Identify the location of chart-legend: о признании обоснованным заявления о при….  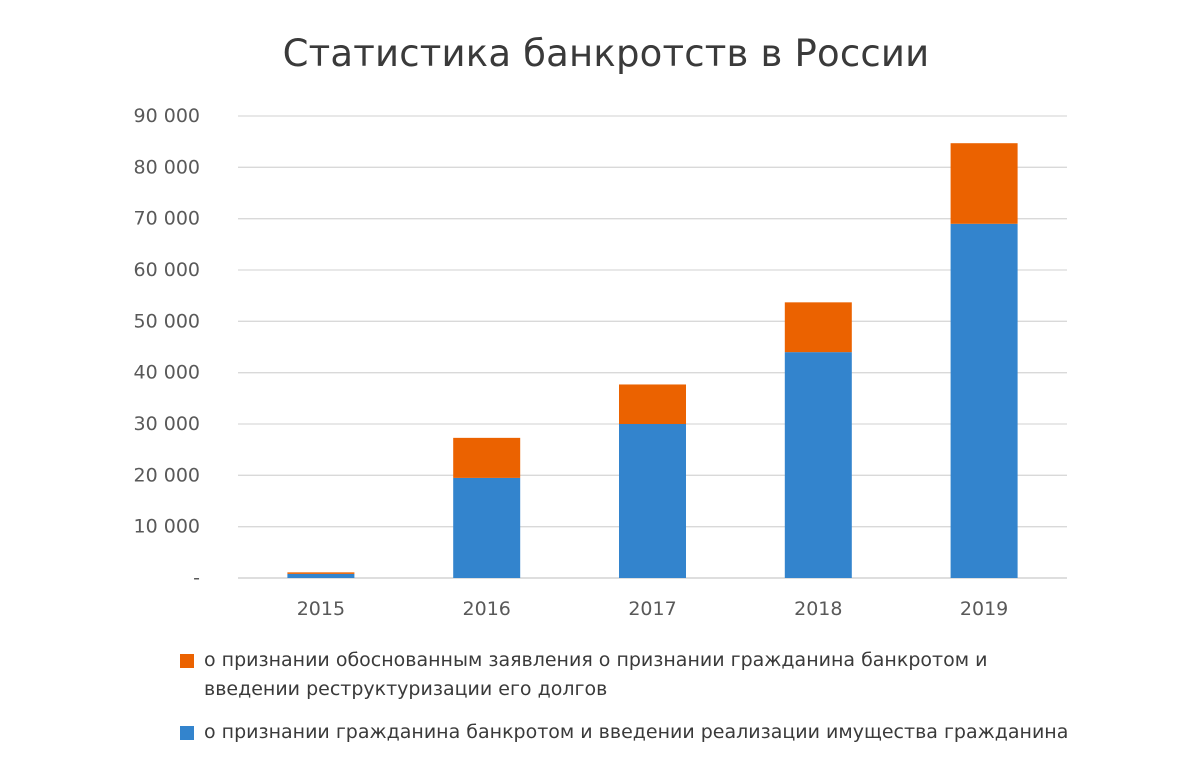
(630, 696).